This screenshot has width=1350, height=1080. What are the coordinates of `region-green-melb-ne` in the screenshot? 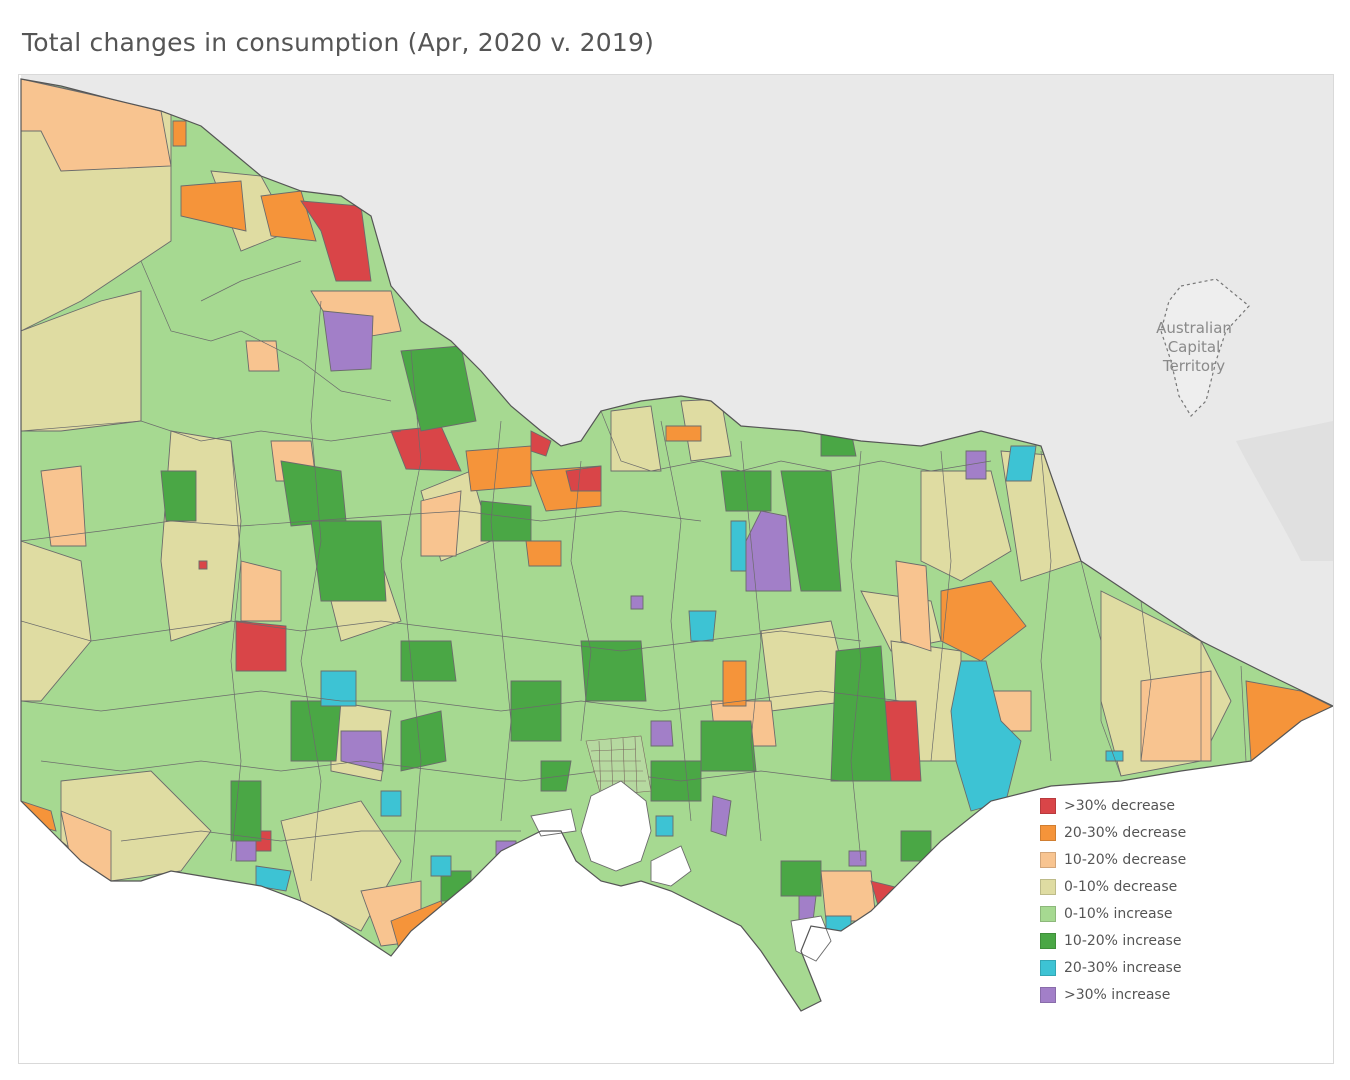 It's located at (676, 781).